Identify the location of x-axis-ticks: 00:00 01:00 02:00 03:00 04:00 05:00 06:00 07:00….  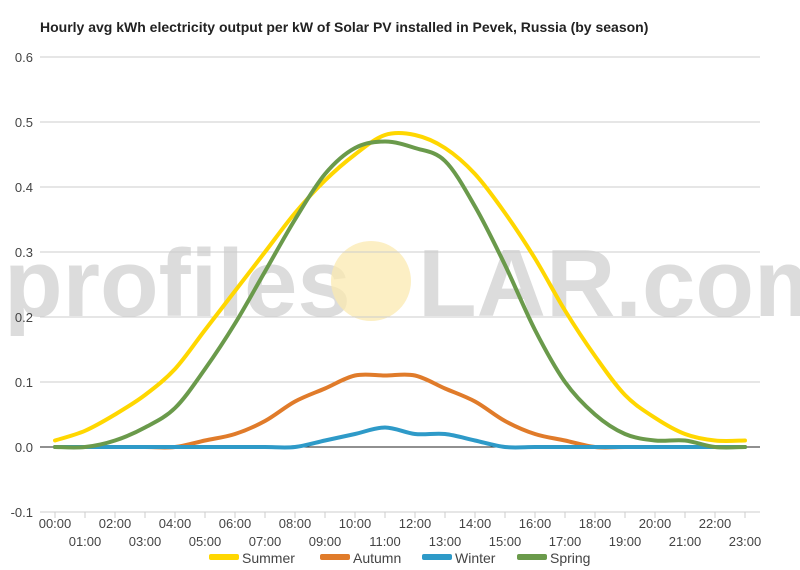
(400, 530).